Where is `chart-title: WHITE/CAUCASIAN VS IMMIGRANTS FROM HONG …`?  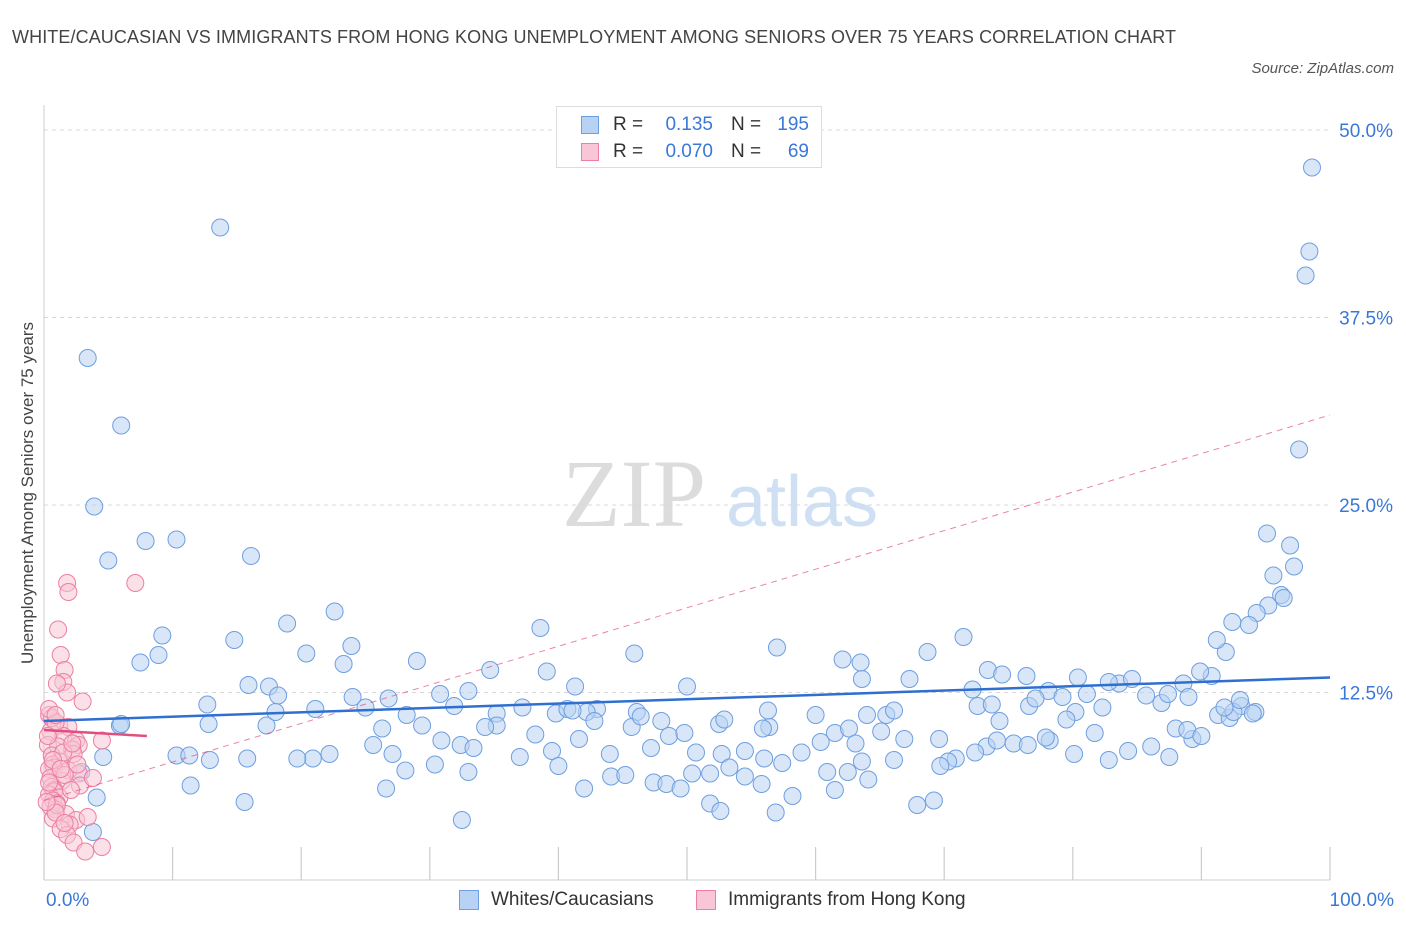 chart-title: WHITE/CAUCASIAN VS IMMIGRANTS FROM HONG … is located at coordinates (594, 37).